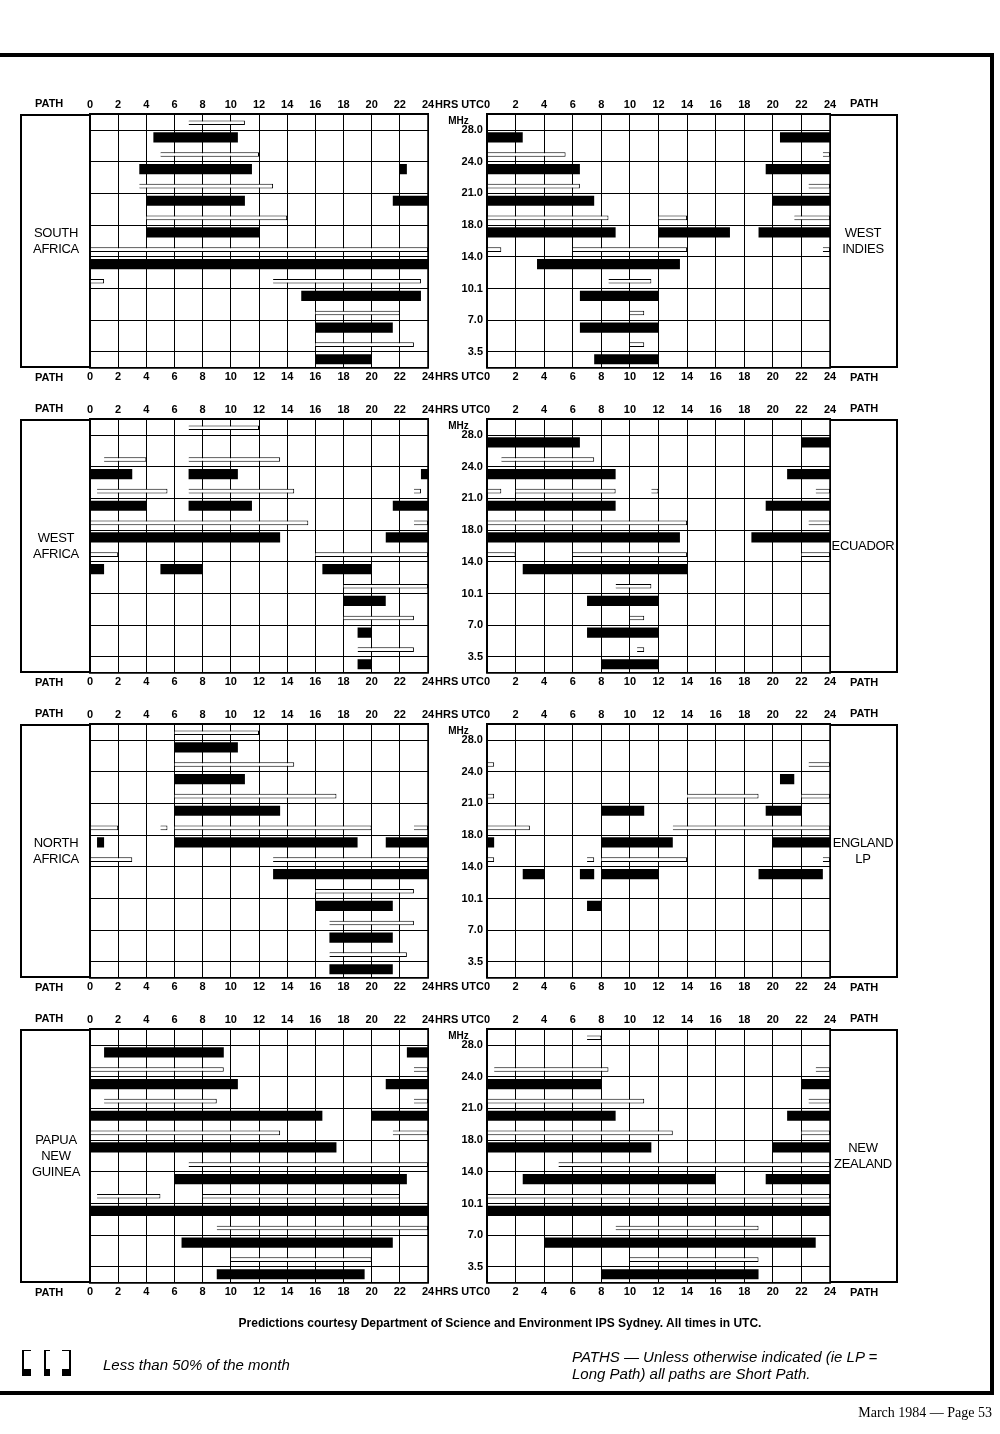  What do you see at coordinates (472, 802) in the screenshot?
I see `y-tick-label: 21.0` at bounding box center [472, 802].